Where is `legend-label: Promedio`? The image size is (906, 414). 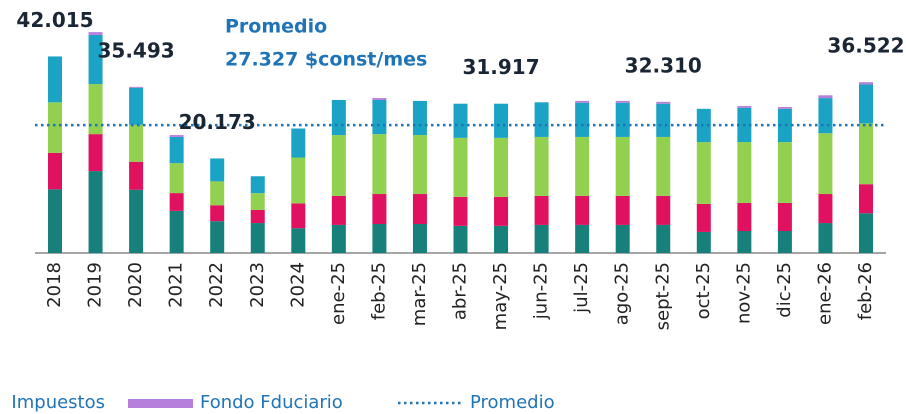 legend-label: Promedio is located at coordinates (512, 402).